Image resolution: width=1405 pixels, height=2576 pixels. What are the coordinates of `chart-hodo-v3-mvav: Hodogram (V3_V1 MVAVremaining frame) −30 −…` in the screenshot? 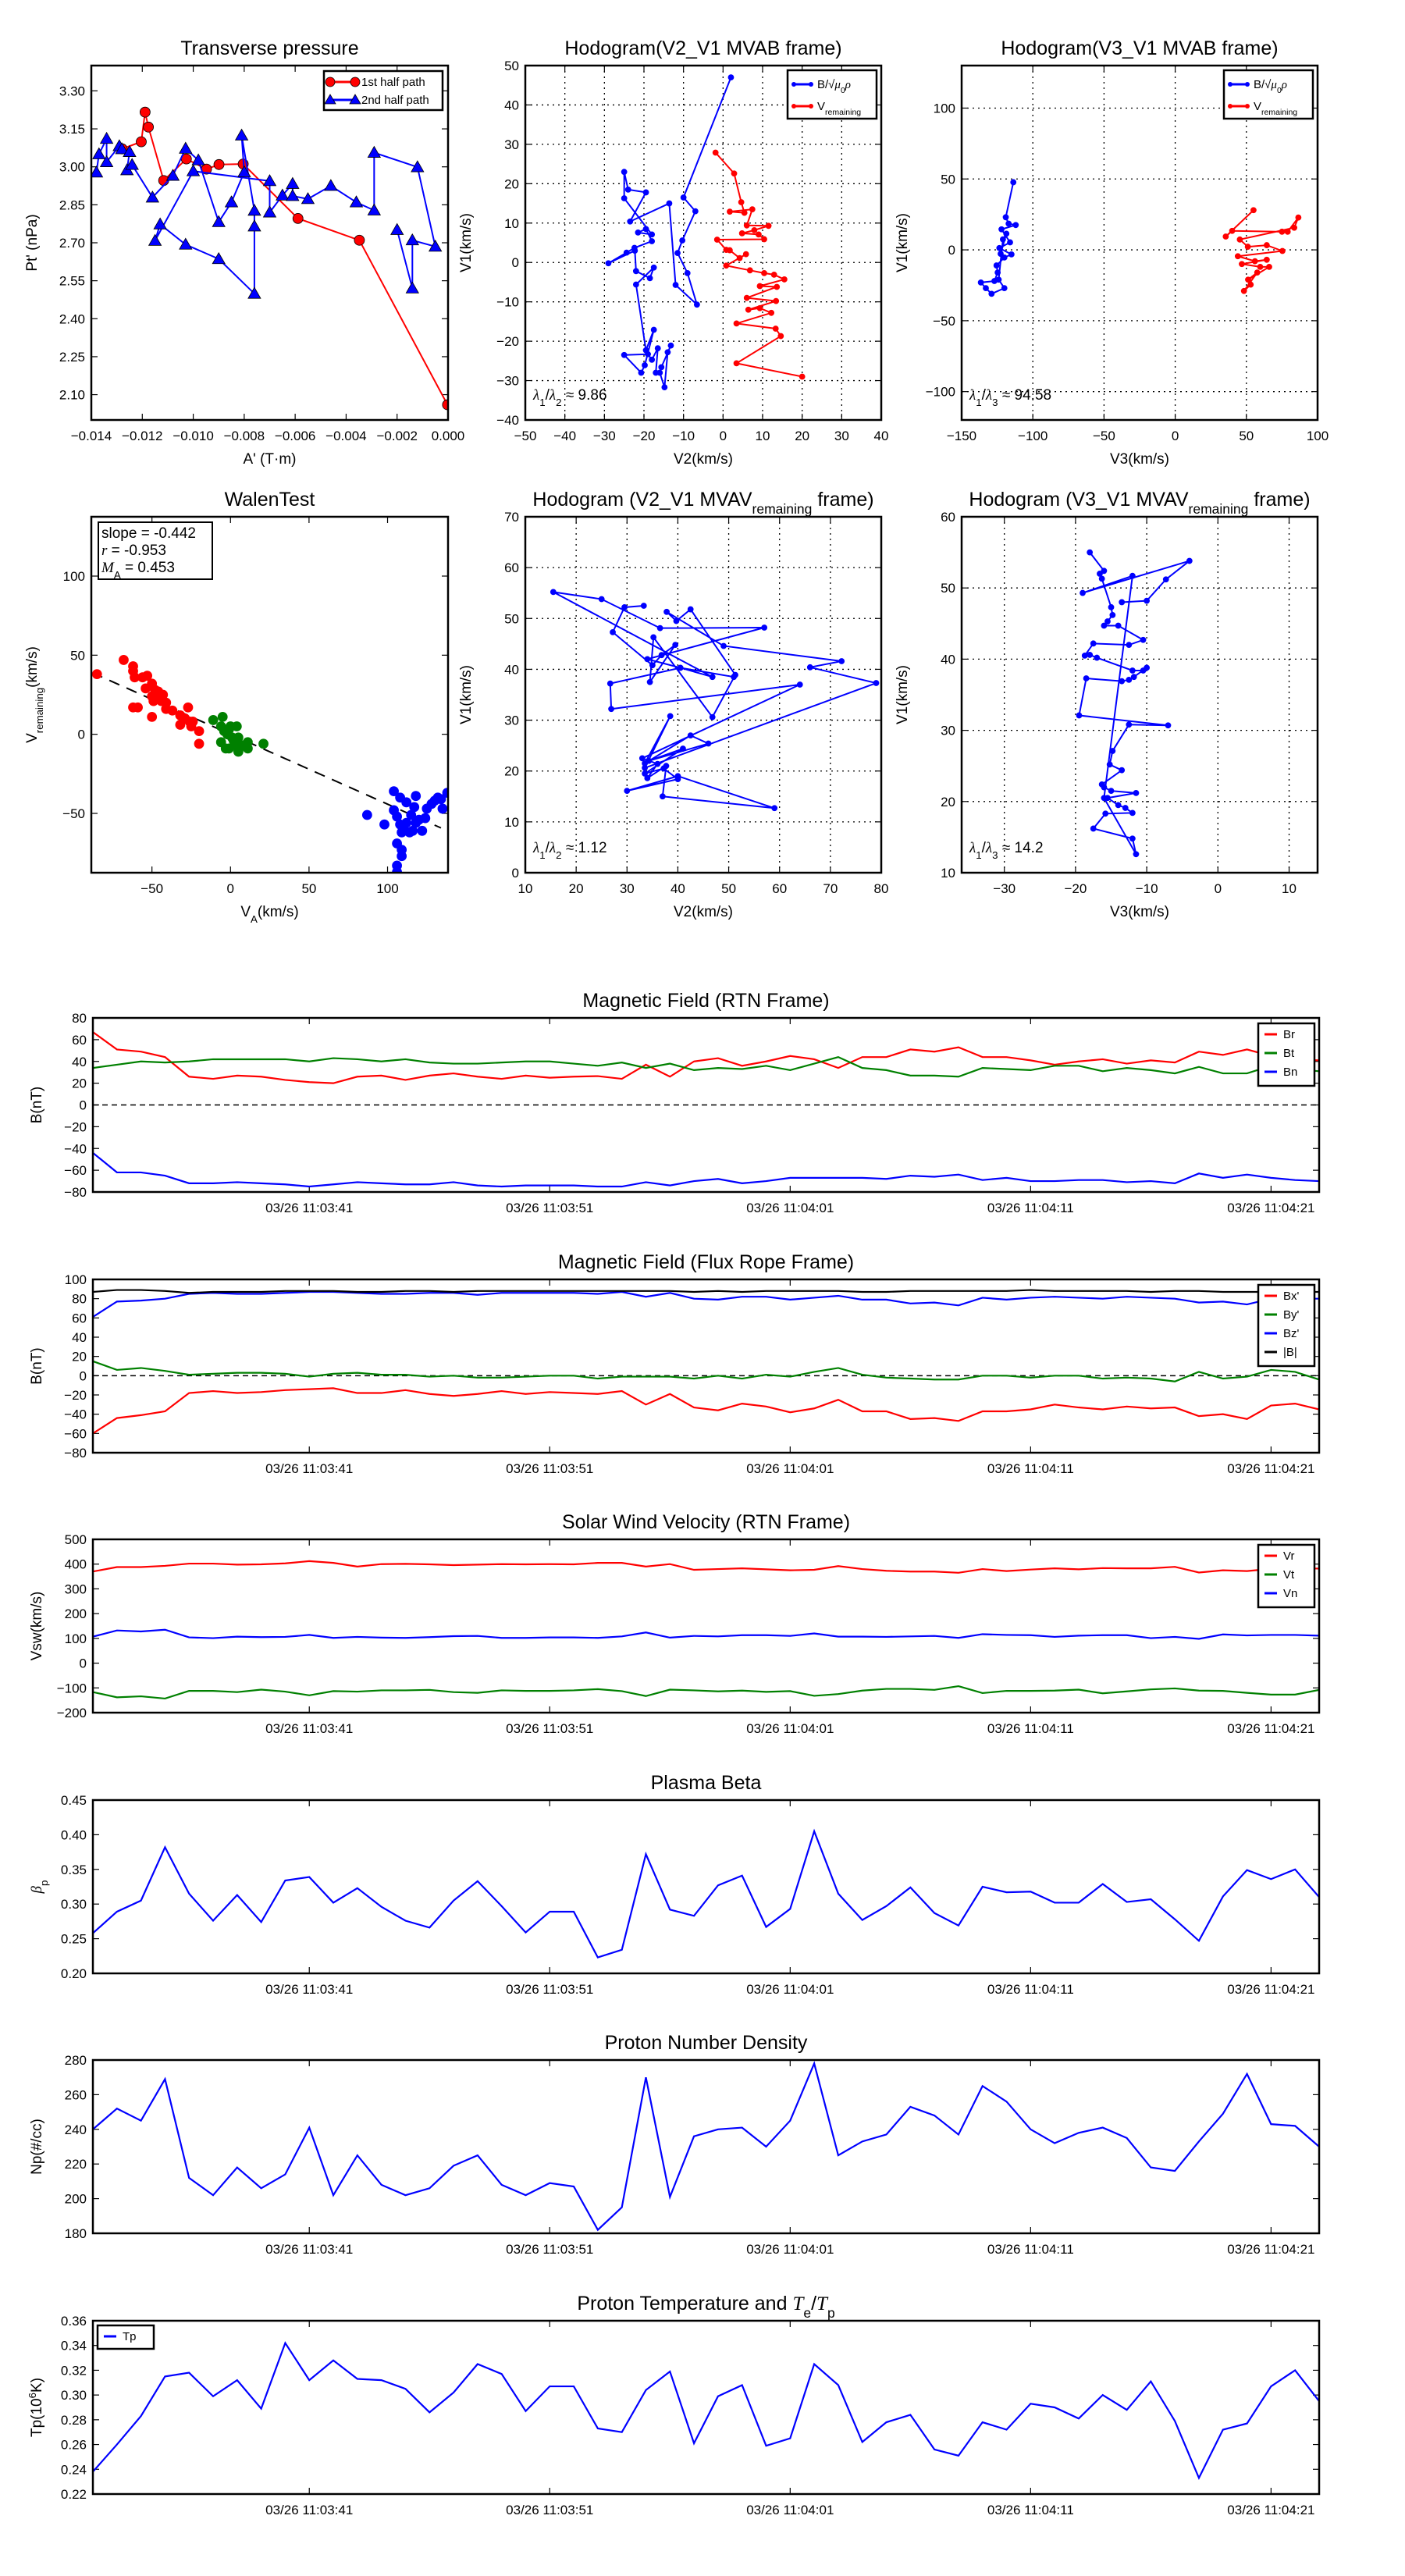 It's located at (1107, 704).